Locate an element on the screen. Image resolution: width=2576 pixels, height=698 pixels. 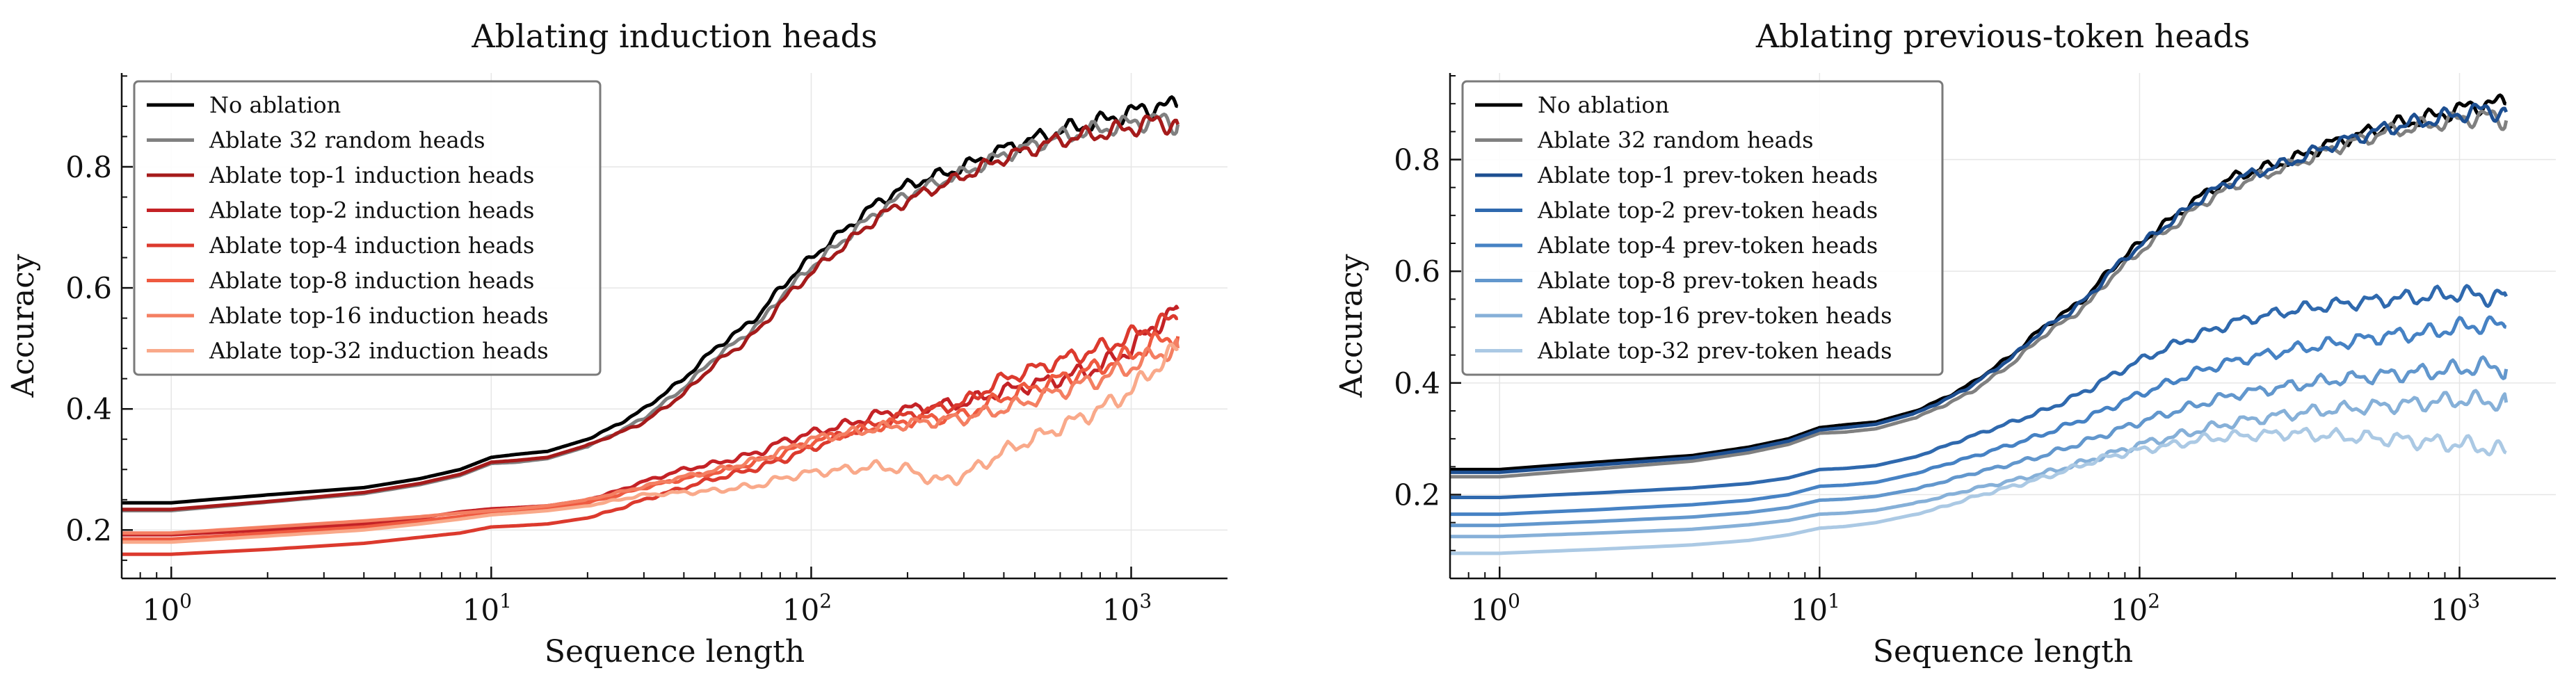
series-line-ablate-top-8-induction-heads is located at coordinates (651, 436).